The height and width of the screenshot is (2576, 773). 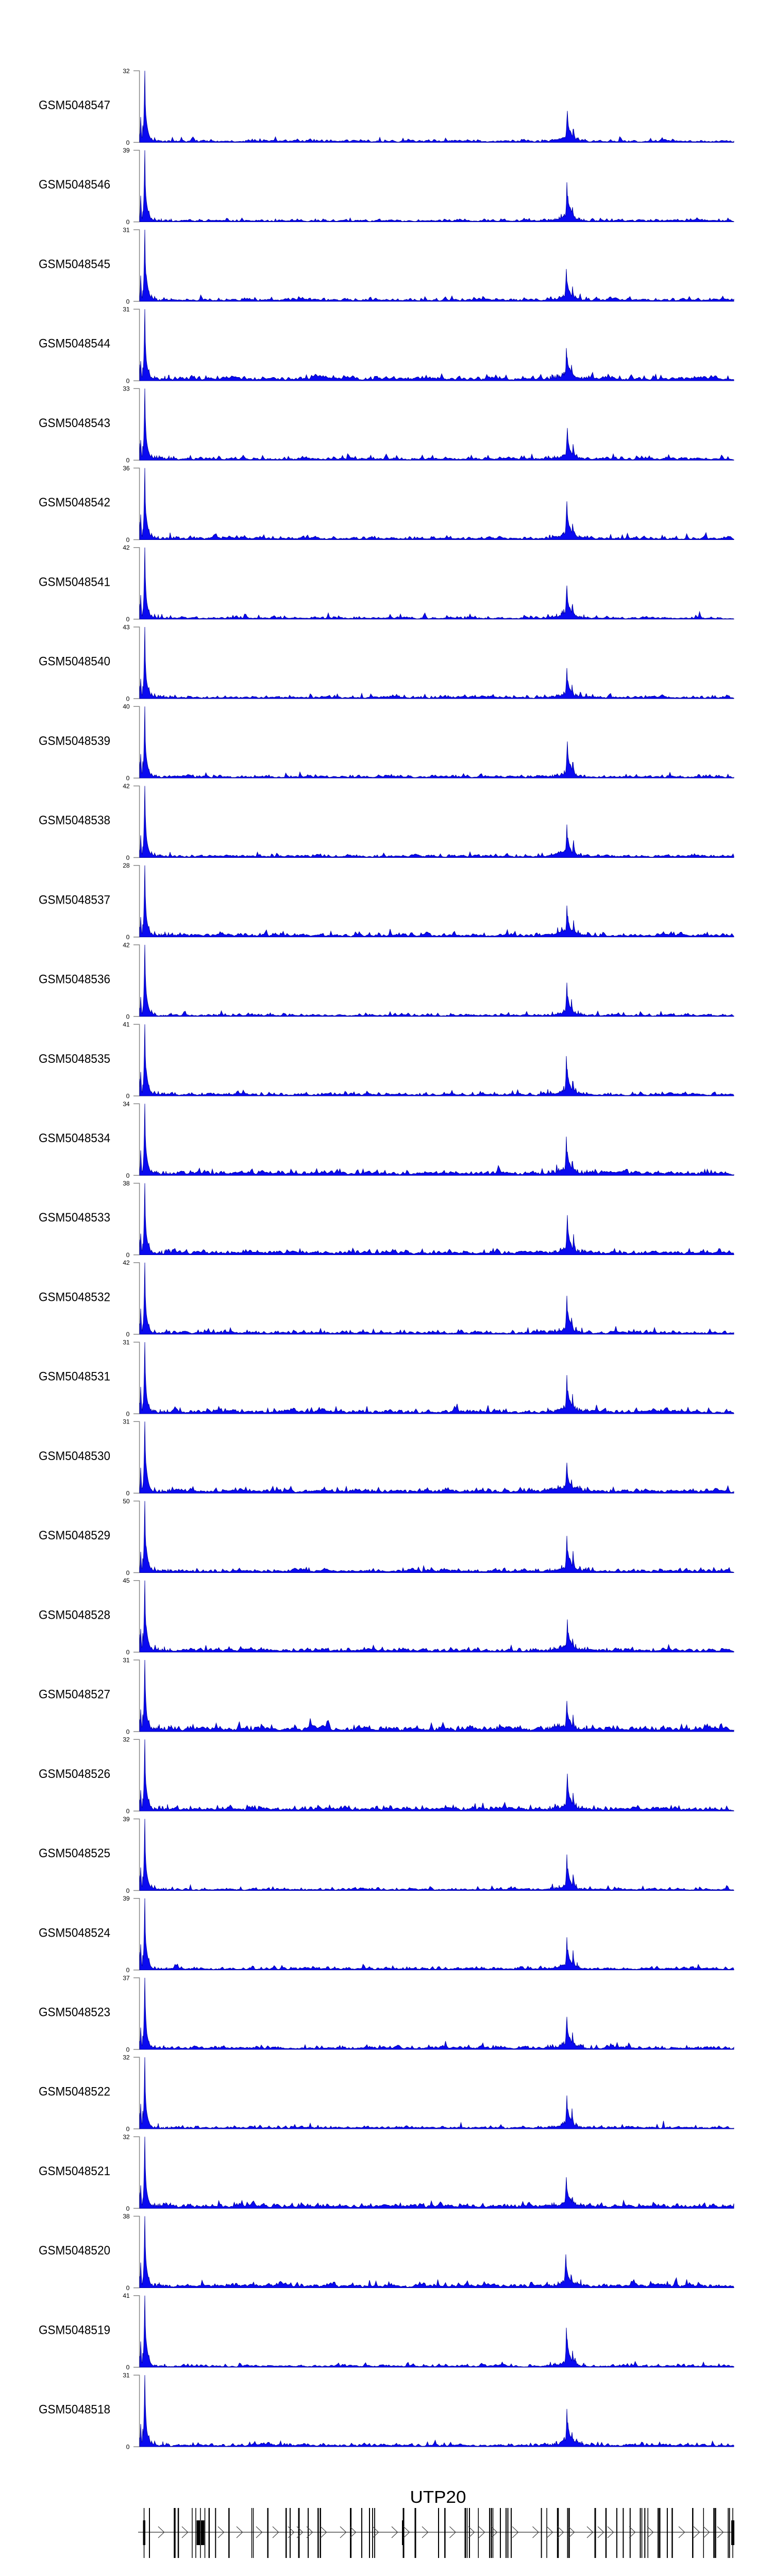 What do you see at coordinates (74, 2251) in the screenshot?
I see `svg-text: GSM5048520` at bounding box center [74, 2251].